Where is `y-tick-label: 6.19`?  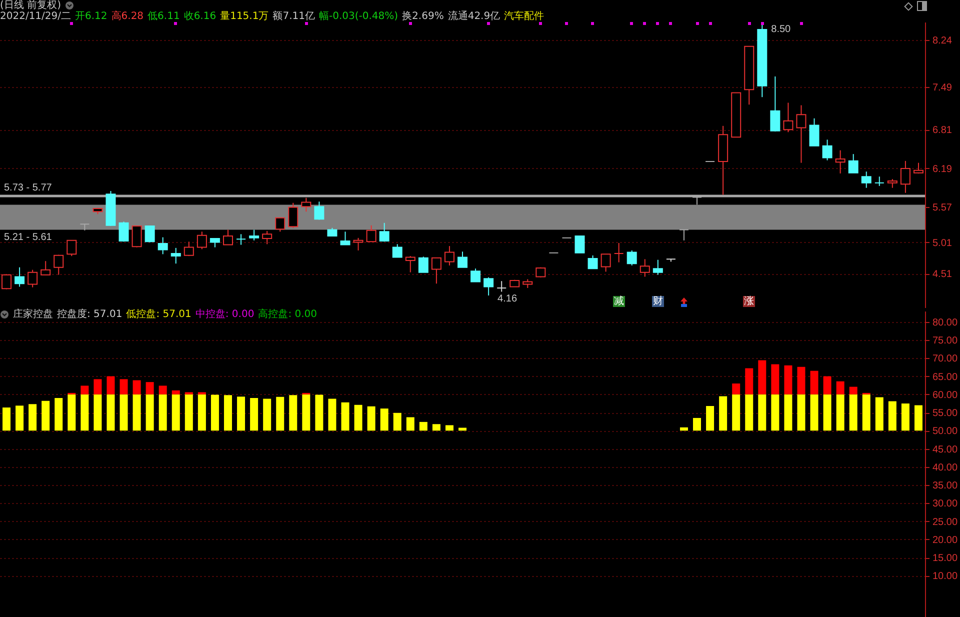
y-tick-label: 6.19 is located at coordinates (942, 169).